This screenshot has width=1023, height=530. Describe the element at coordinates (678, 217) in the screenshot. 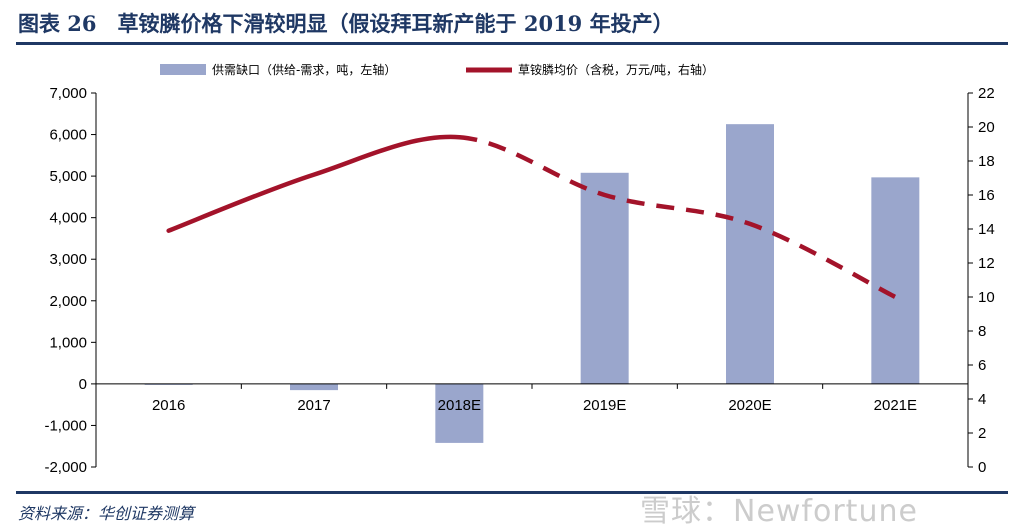

I see `price-line-forecast` at that location.